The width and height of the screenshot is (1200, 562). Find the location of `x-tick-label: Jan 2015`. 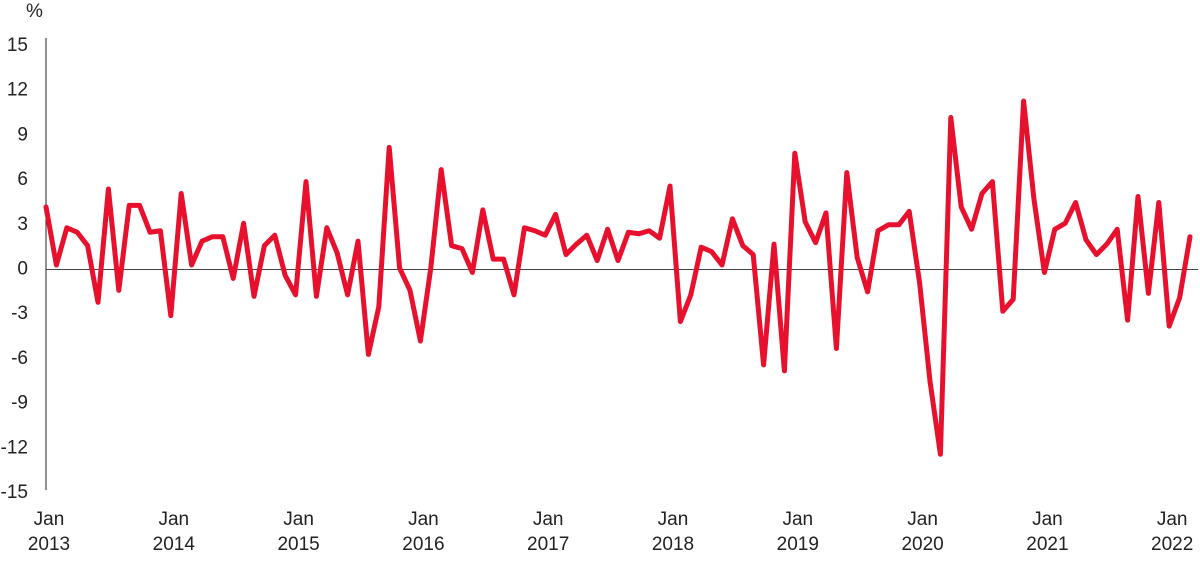

x-tick-label: Jan 2015 is located at coordinates (298, 532).